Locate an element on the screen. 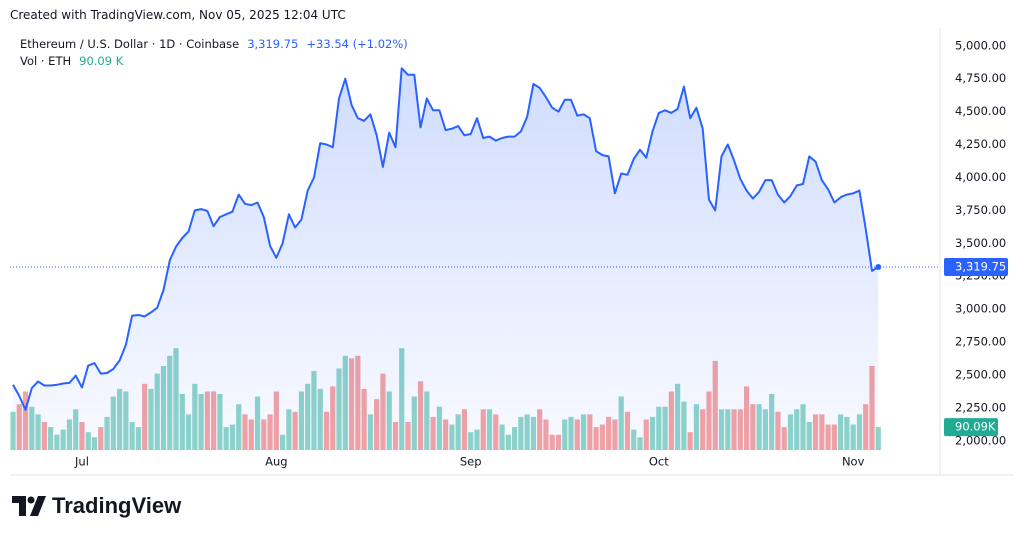 Image resolution: width=1024 pixels, height=539 pixels. symbol: Ethereum / U.S. Dollar · 1D · Coinbase is located at coordinates (130, 44).